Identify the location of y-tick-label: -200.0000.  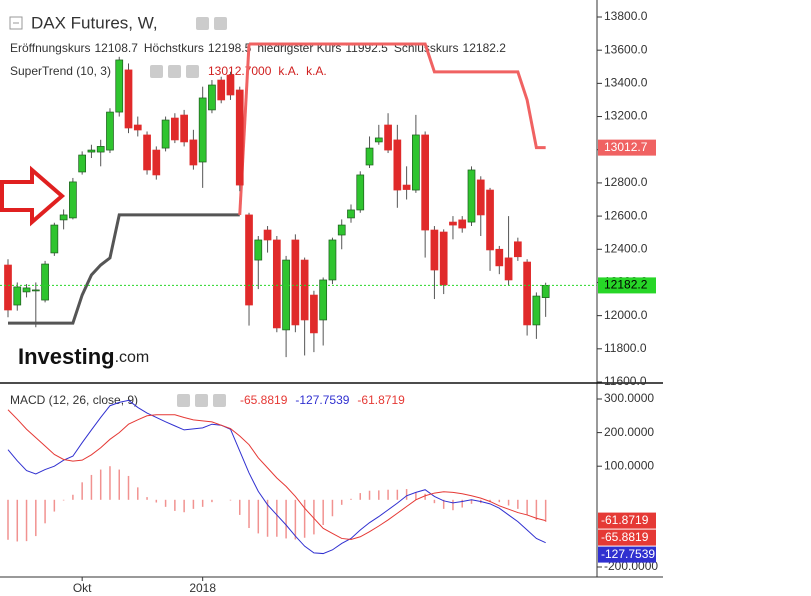
(631, 566).